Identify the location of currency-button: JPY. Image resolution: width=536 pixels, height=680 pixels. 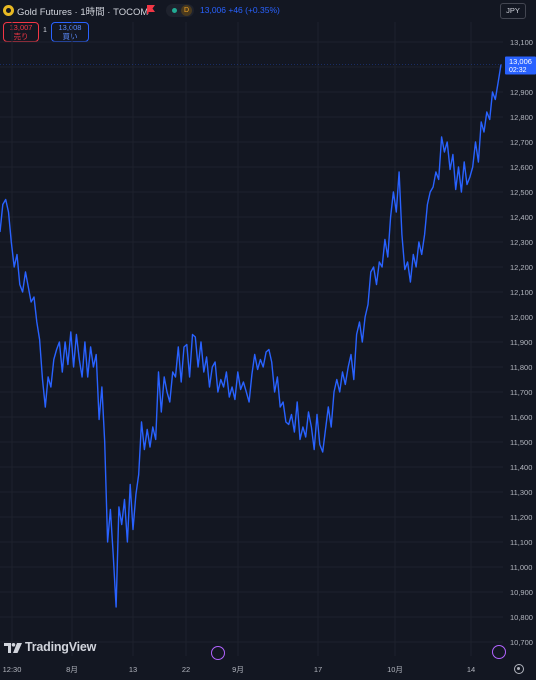
(513, 11).